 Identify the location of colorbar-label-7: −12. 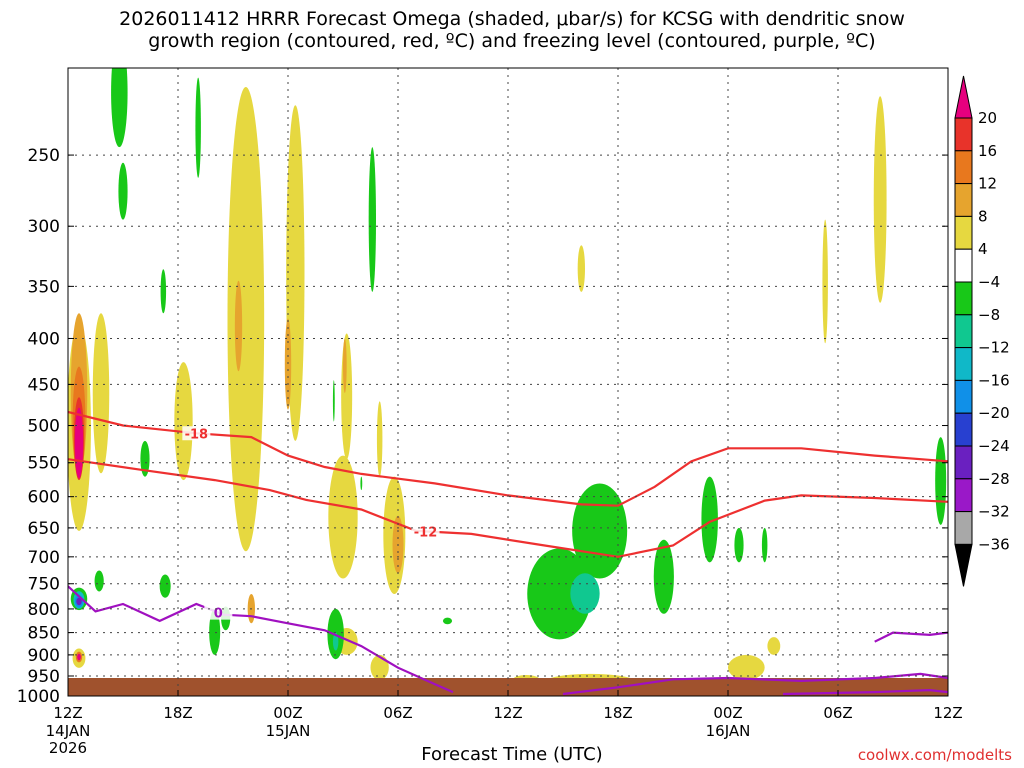
(994, 348).